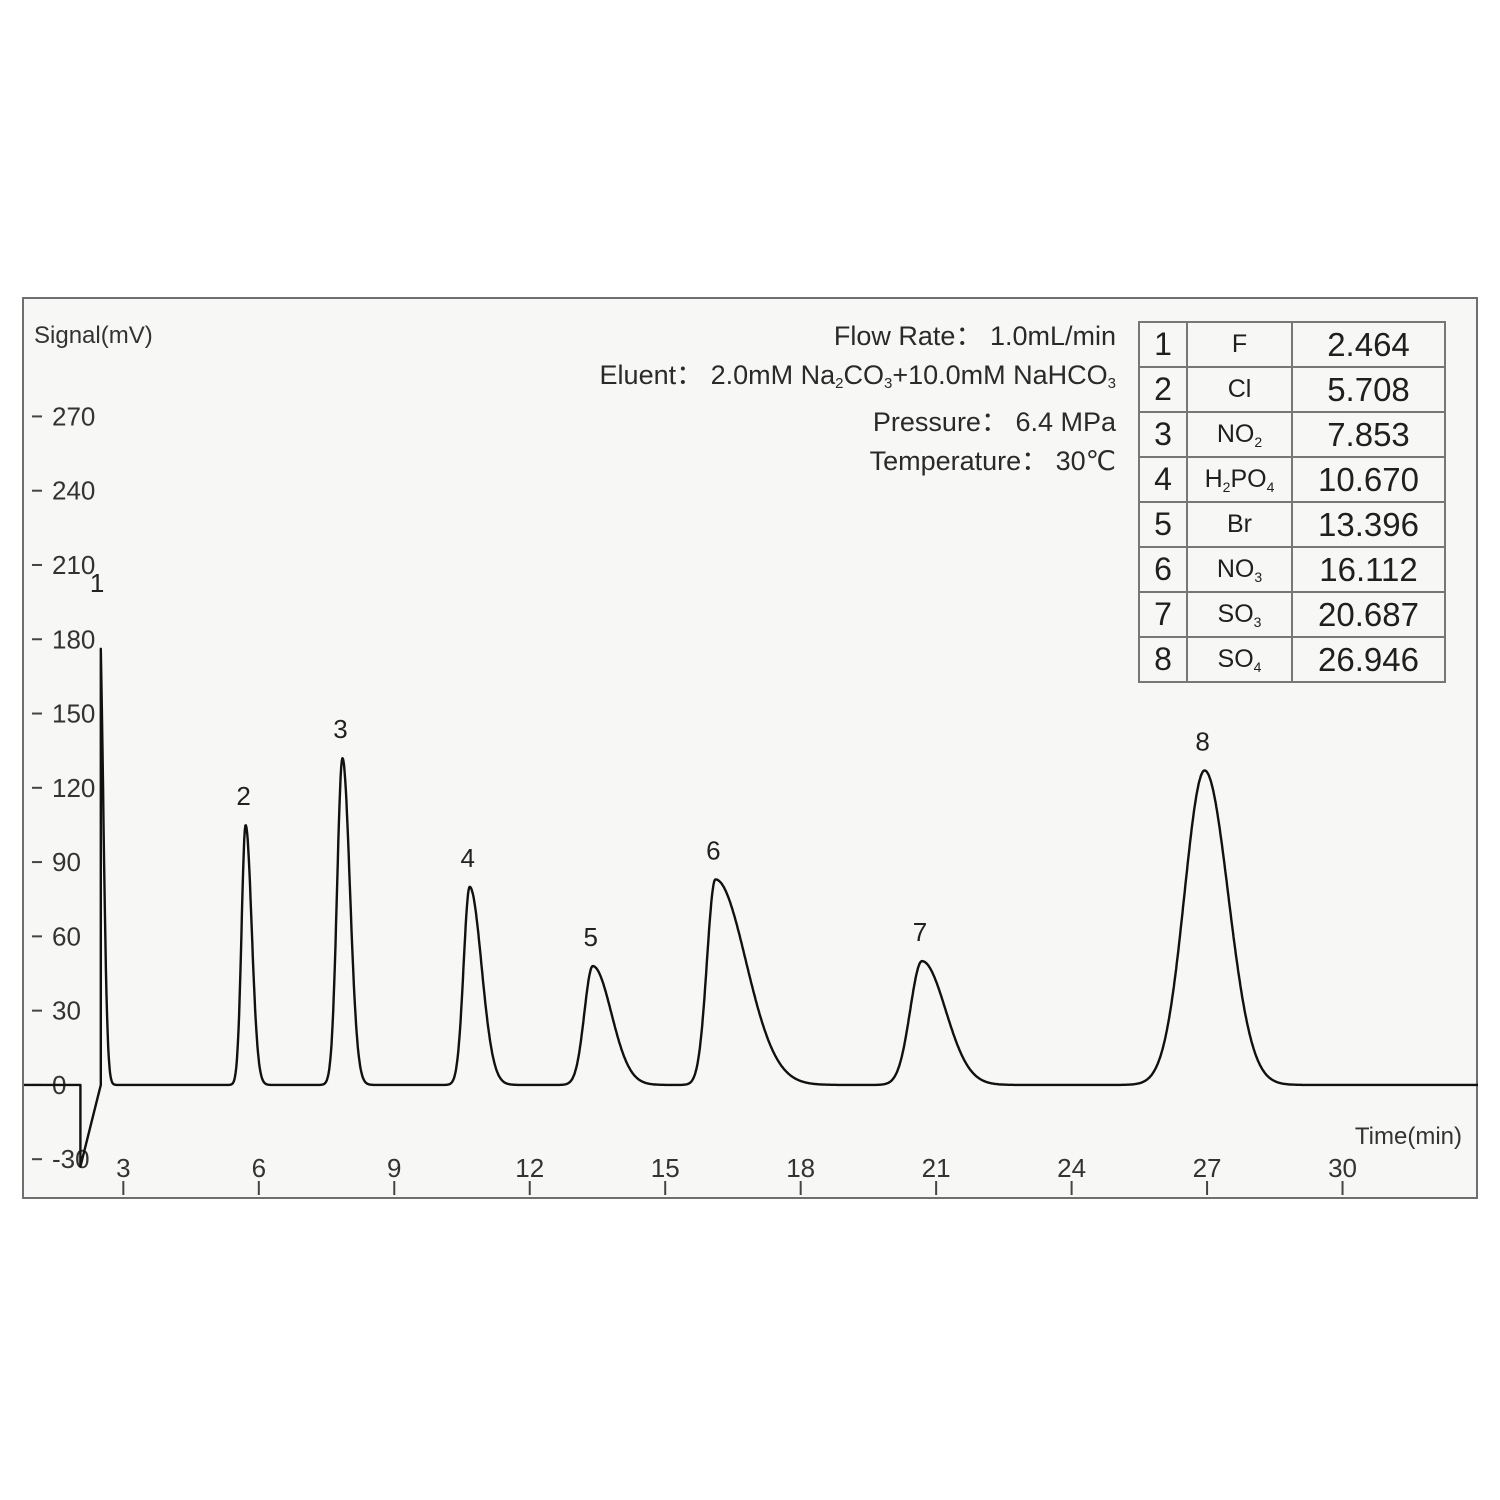 This screenshot has height=1500, width=1500. Describe the element at coordinates (936, 1168) in the screenshot. I see `x-tick-label: 21` at that location.